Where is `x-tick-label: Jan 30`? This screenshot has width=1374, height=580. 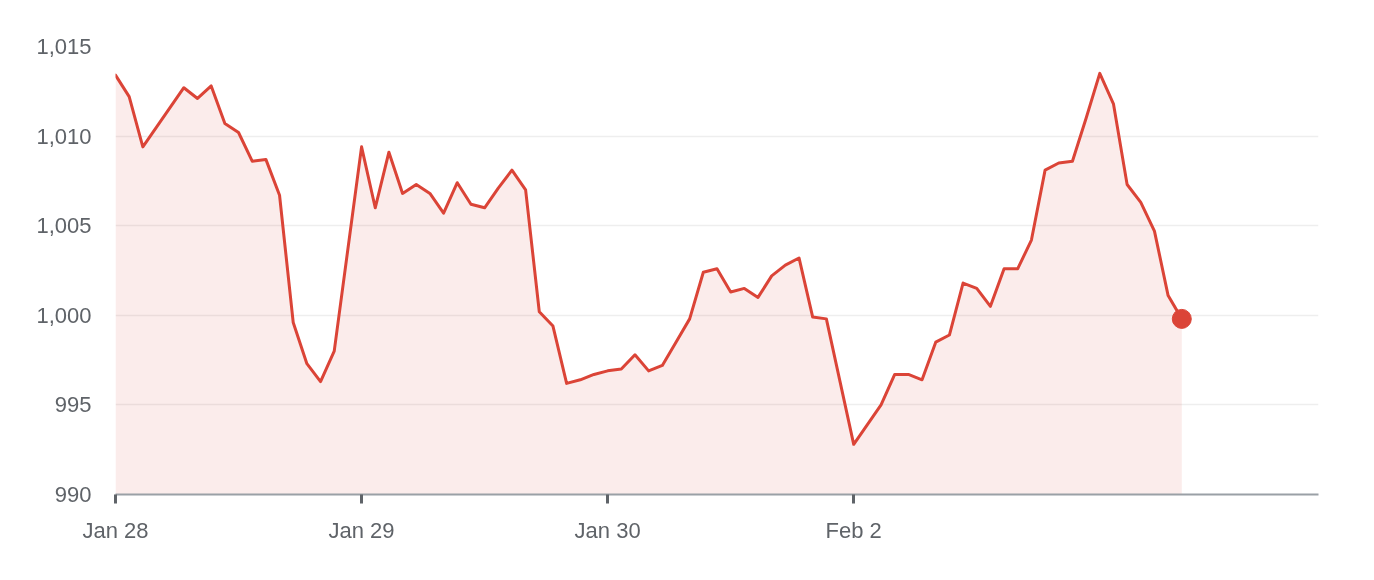
x-tick-label: Jan 30 is located at coordinates (607, 530).